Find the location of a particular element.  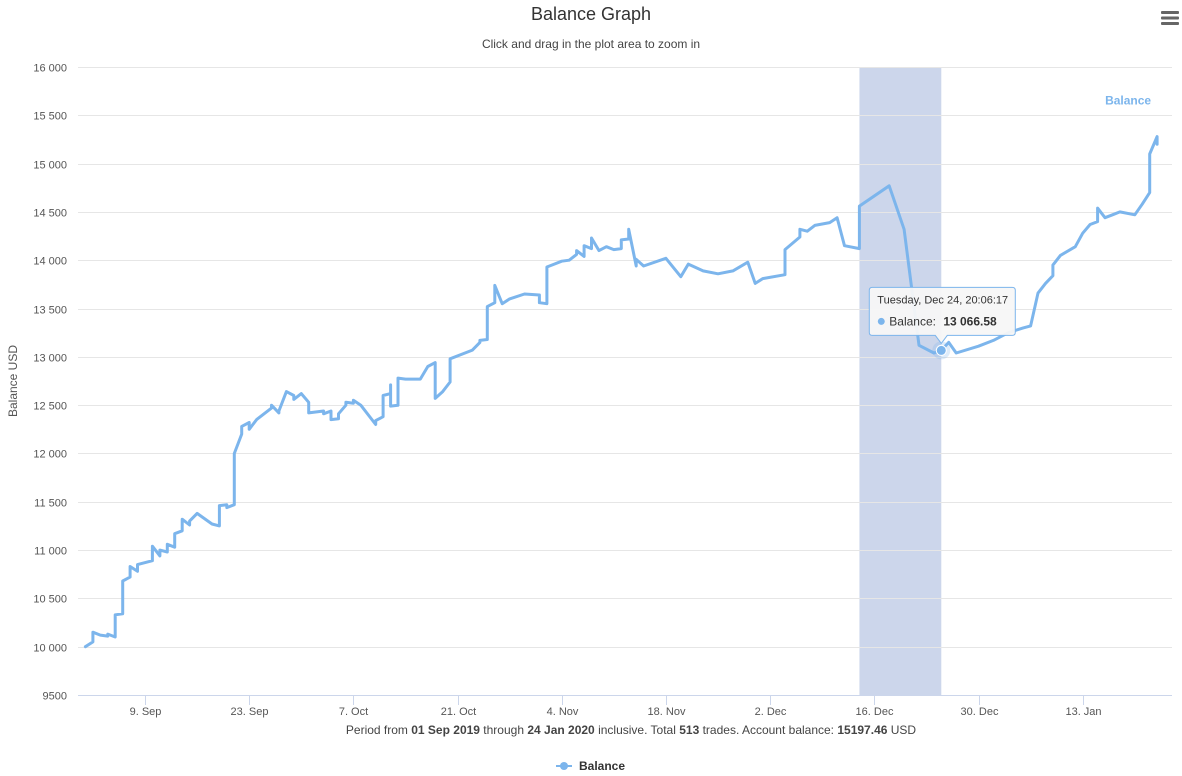

y-tick-label: 14 500 is located at coordinates (50, 214).